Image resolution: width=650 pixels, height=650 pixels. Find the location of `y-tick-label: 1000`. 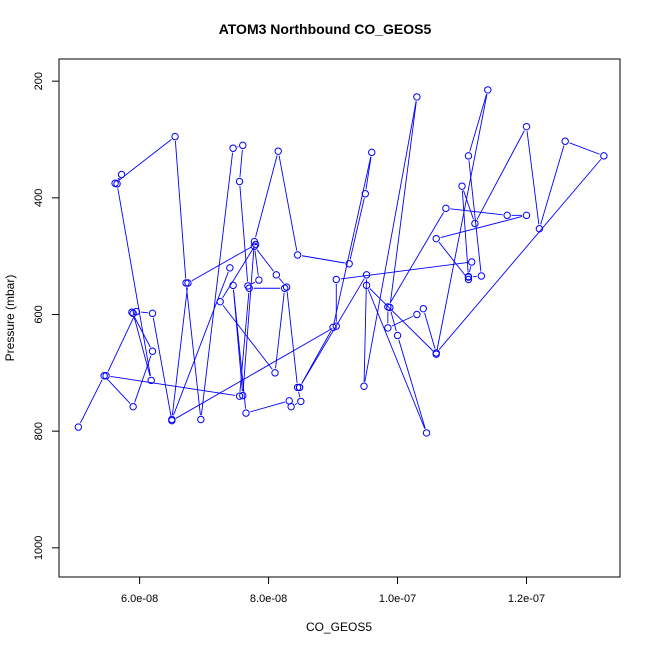

y-tick-label: 1000 is located at coordinates (39, 548).